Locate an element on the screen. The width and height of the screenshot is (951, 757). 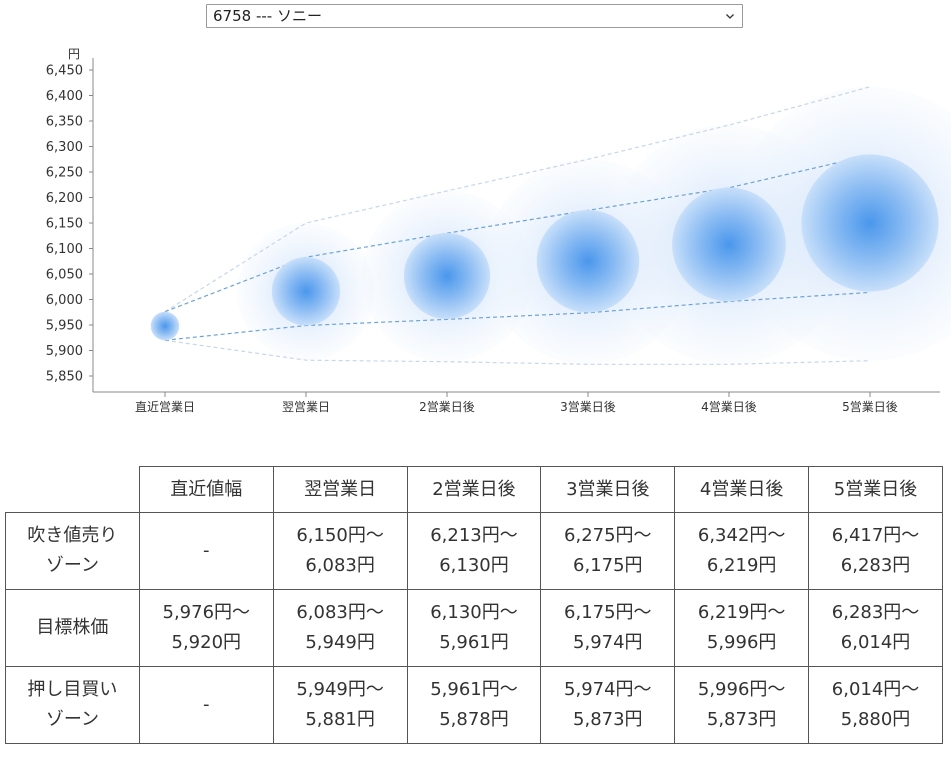
y-tick-label: 6,350 is located at coordinates (64, 122).